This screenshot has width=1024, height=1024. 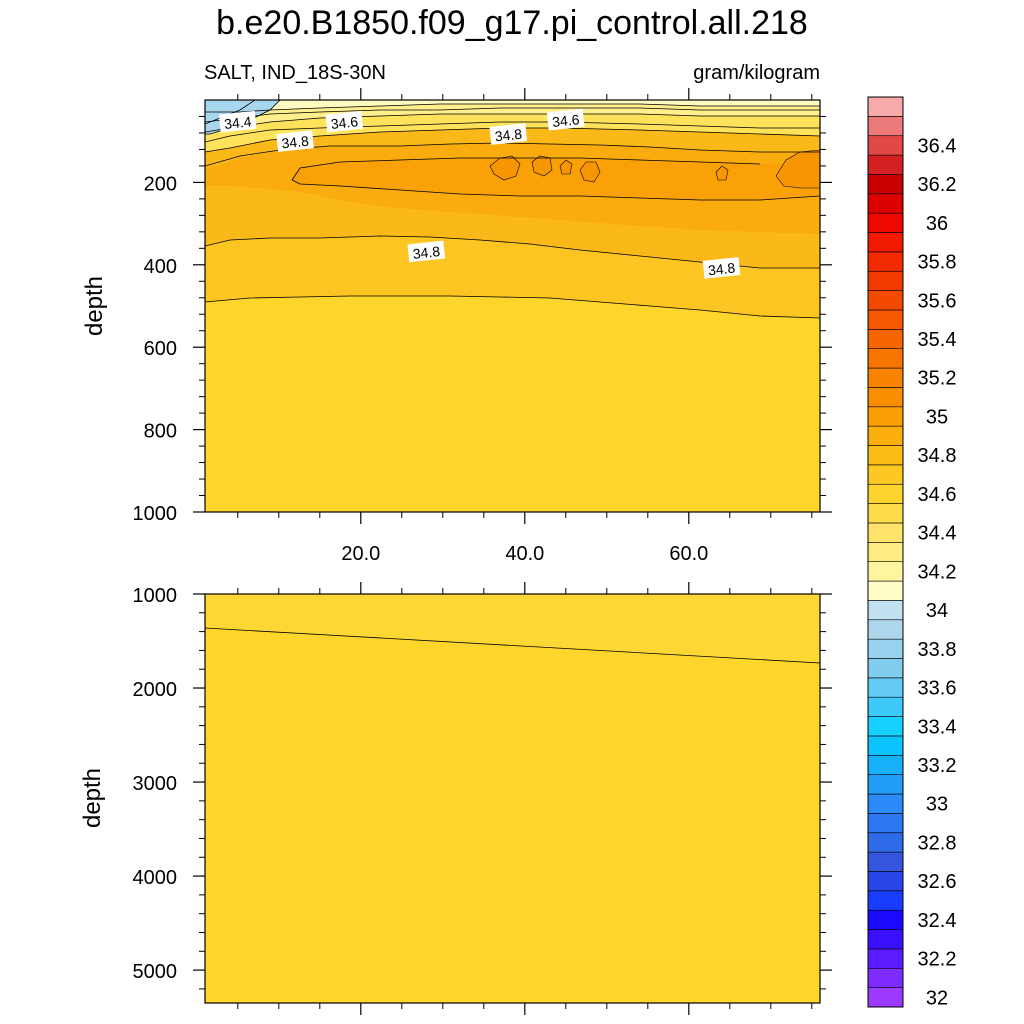 What do you see at coordinates (160, 432) in the screenshot?
I see `y-tick-label: 800` at bounding box center [160, 432].